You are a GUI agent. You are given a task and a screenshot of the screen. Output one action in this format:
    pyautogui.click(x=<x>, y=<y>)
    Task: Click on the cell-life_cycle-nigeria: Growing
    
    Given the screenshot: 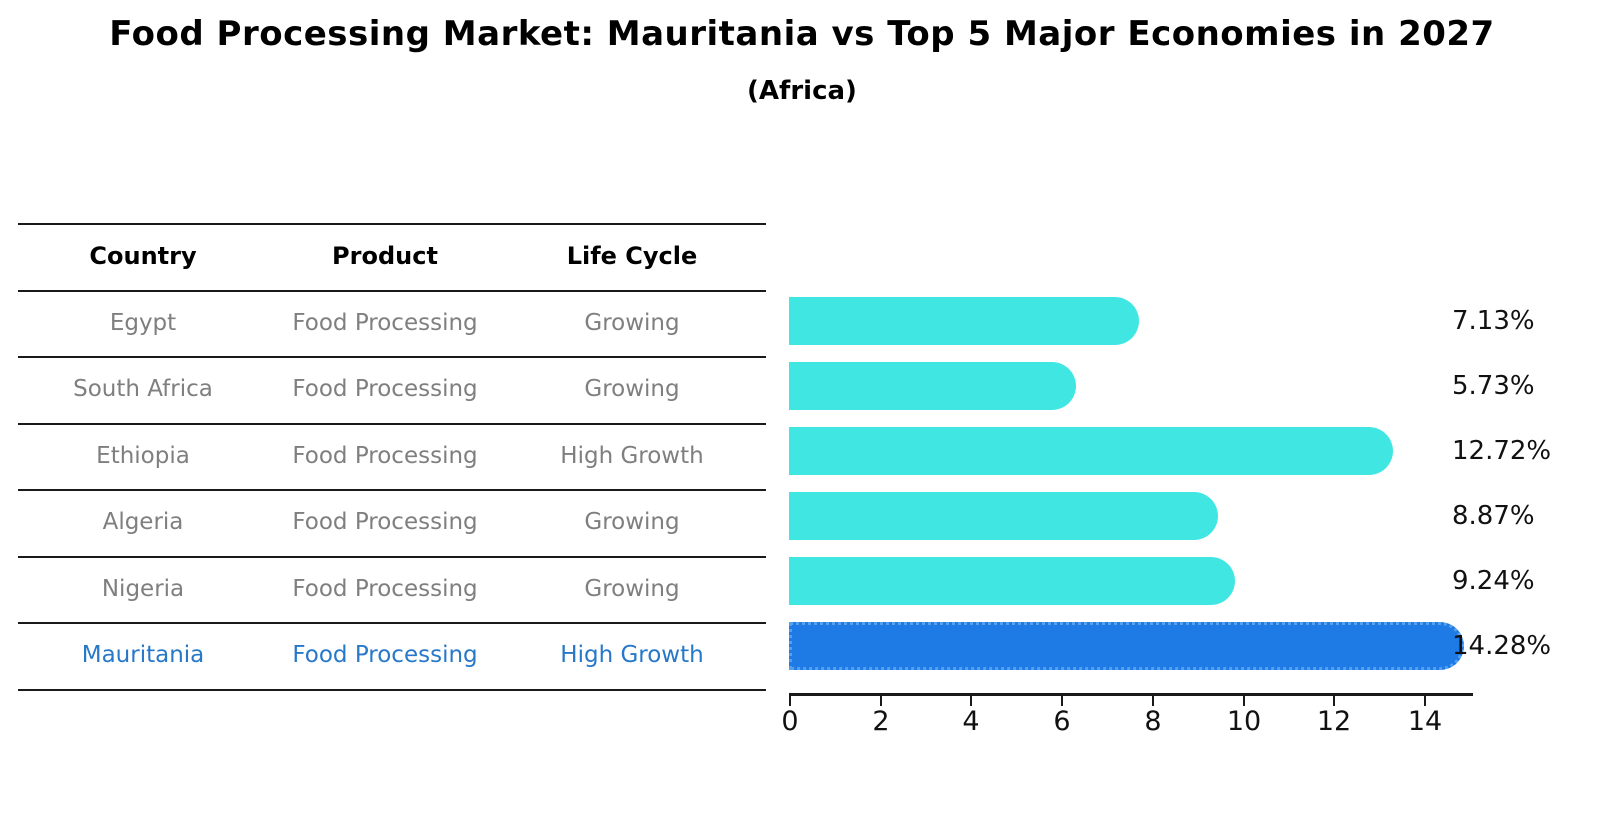 What is the action you would take?
    pyautogui.click(x=632, y=589)
    